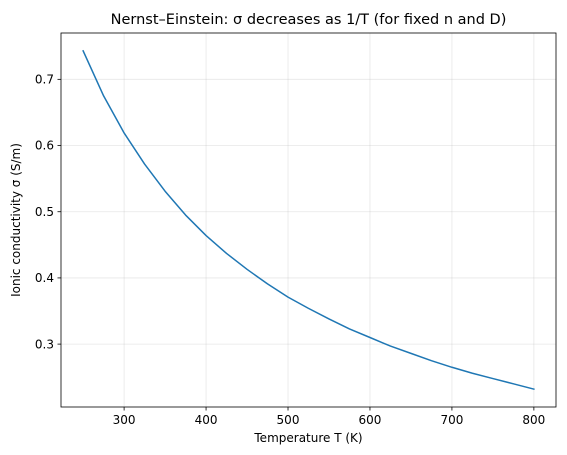  I want to click on y-axis-ticks: 0.3 0.4 0.5 0.6 0.7, so click(48, 212).